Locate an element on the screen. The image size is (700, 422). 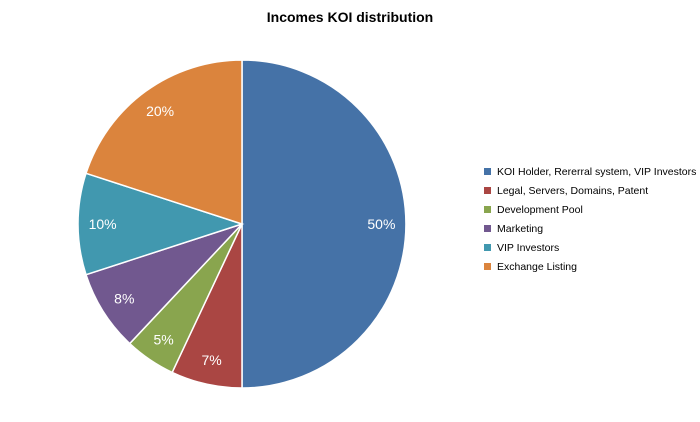
legend-label-vip-investors: VIP Investors is located at coordinates (528, 248).